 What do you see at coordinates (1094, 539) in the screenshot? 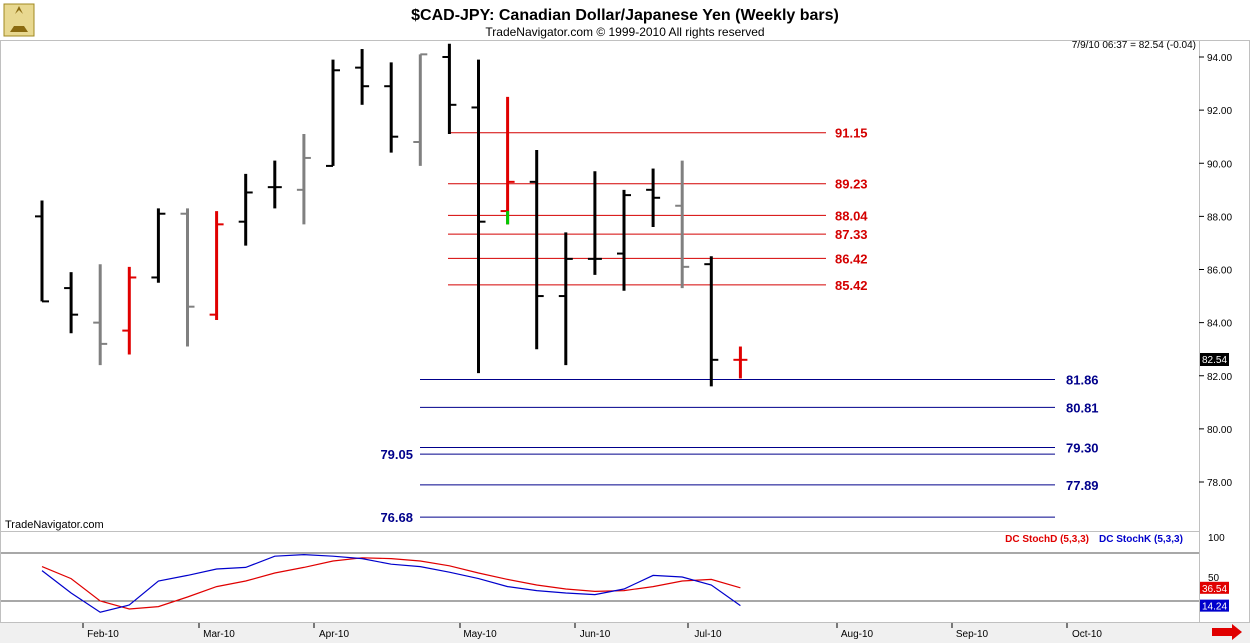
I see `stochastic-legend: DC StochD (5,3,3) DC StochK (5,3,3)` at bounding box center [1094, 539].